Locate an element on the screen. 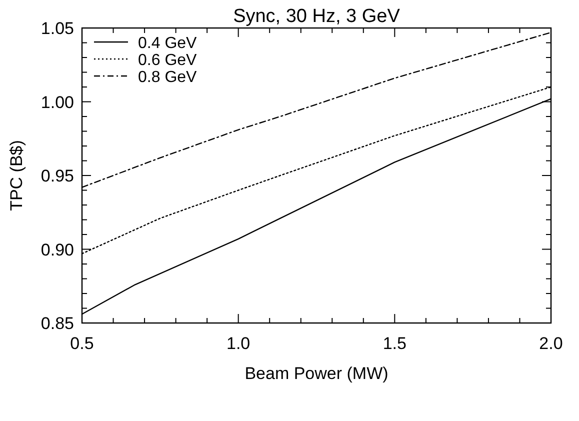 Image resolution: width=579 pixels, height=421 pixels. legend-label: 0.6 GeV is located at coordinates (168, 60).